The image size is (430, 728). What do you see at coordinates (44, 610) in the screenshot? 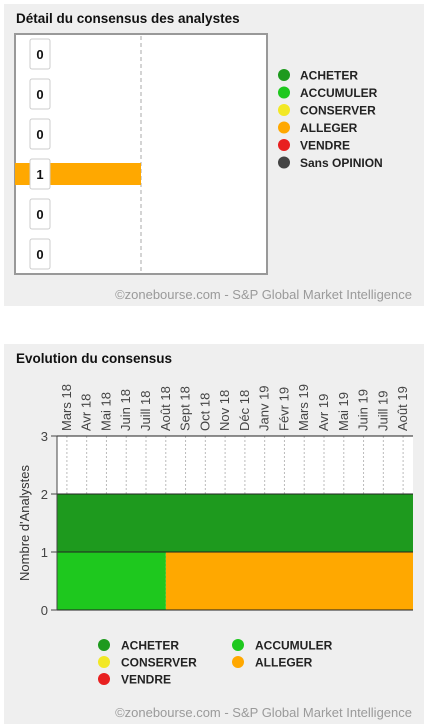
I see `y-tick-label: 0` at bounding box center [44, 610].